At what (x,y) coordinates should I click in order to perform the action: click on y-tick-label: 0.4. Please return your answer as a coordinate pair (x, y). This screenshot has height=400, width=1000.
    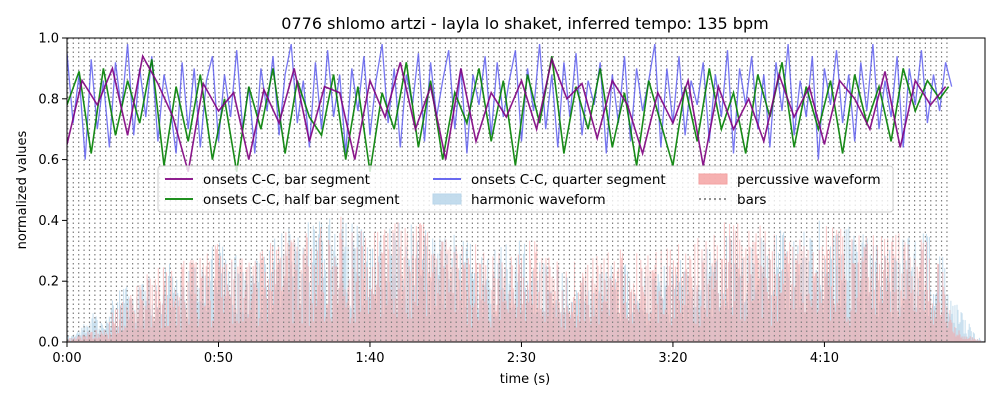
    Looking at the image, I should click on (48, 221).